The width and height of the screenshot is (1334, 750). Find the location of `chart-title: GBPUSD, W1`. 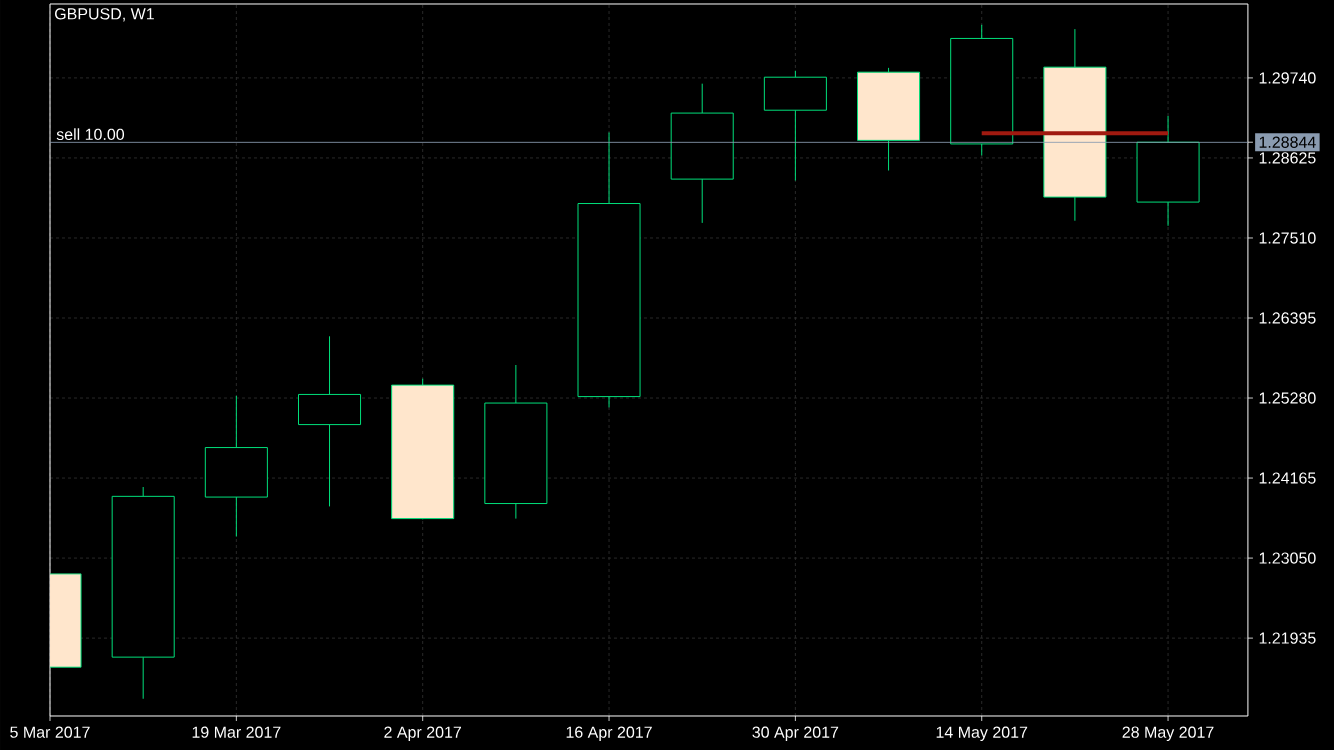

chart-title: GBPUSD, W1 is located at coordinates (104, 15).